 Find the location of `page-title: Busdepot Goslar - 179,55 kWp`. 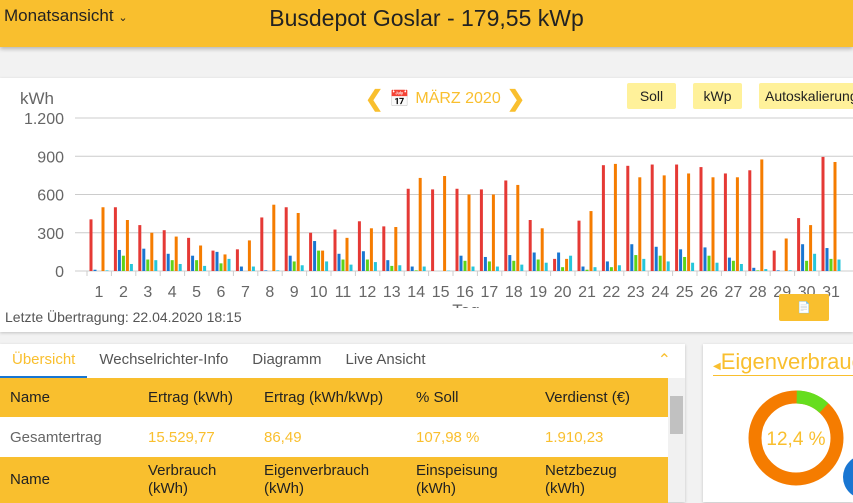

page-title: Busdepot Goslar - 179,55 kWp is located at coordinates (426, 18).